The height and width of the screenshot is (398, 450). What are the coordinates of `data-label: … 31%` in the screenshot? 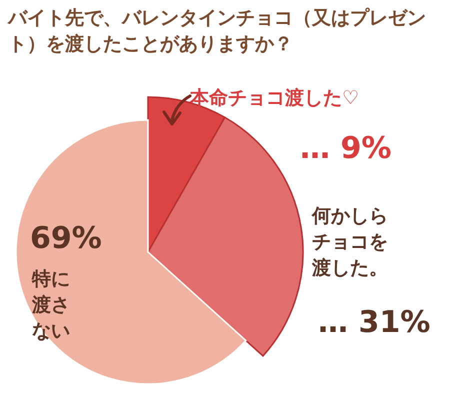 It's located at (374, 322).